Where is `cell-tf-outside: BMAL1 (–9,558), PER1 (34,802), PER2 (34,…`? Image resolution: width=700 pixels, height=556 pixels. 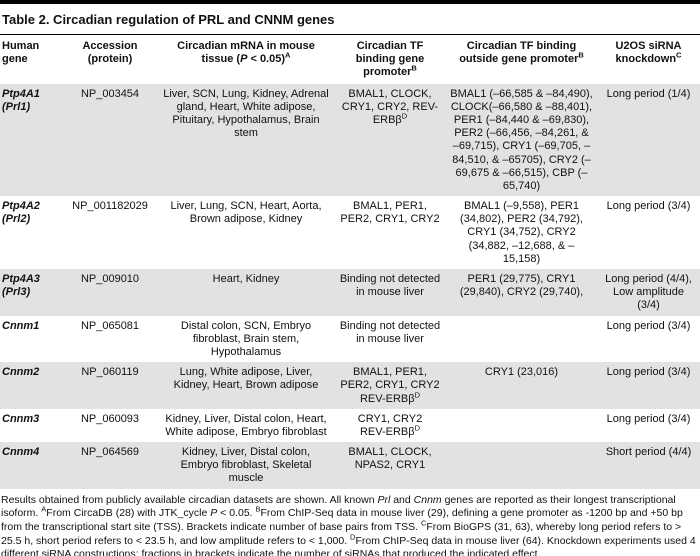 cell-tf-outside: BMAL1 (–9,558), PER1 (34,802), PER2 (34,… is located at coordinates (521, 232).